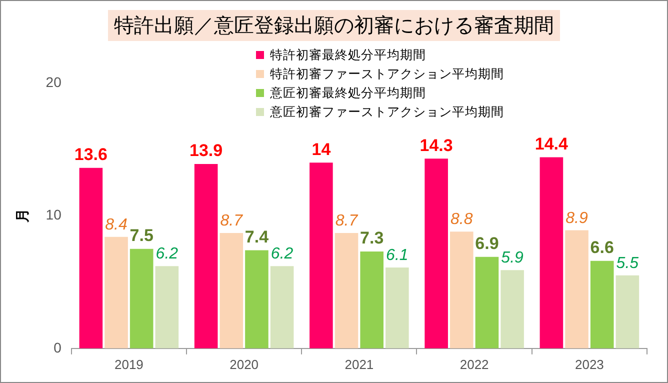  I want to click on y-tick-label: 0, so click(58, 347).